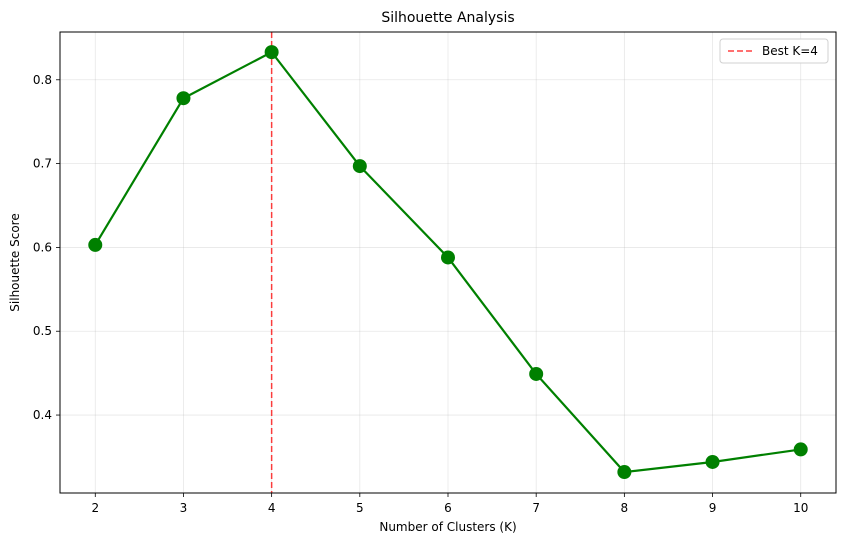 The width and height of the screenshot is (844, 544). What do you see at coordinates (360, 508) in the screenshot?
I see `x-tick-label: 5` at bounding box center [360, 508].